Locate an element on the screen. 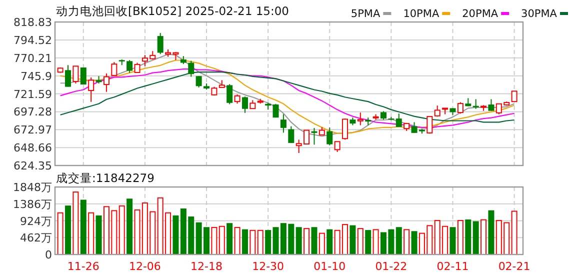 The image size is (578, 276). x-tick-label: 12-06 is located at coordinates (144, 266).